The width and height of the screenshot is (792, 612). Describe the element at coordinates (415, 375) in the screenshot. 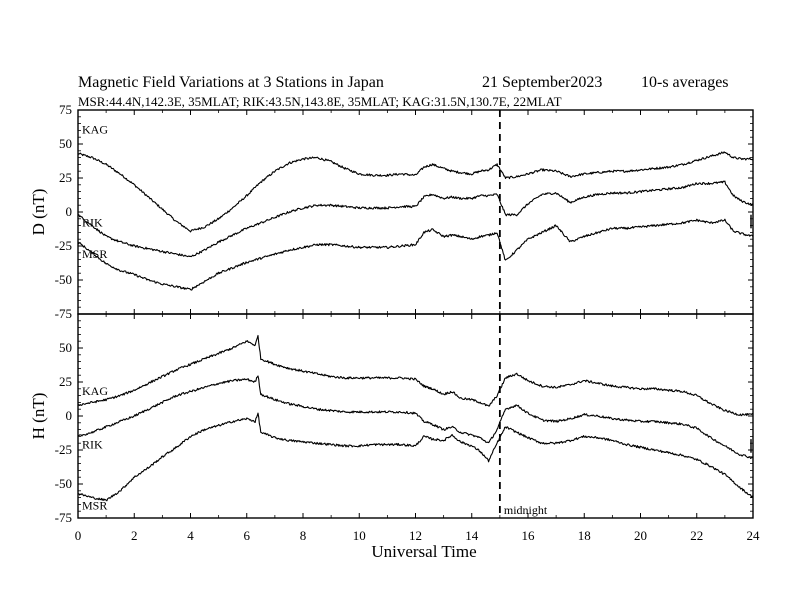

I see `series-line-kag-h` at that location.